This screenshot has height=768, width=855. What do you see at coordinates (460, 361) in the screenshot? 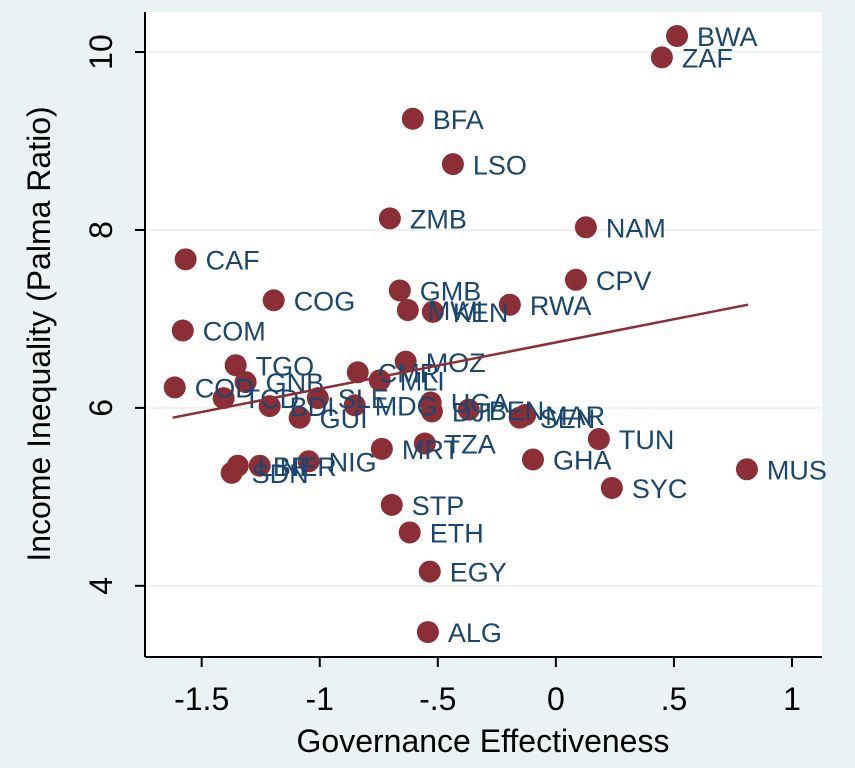
I see `fit-line` at bounding box center [460, 361].